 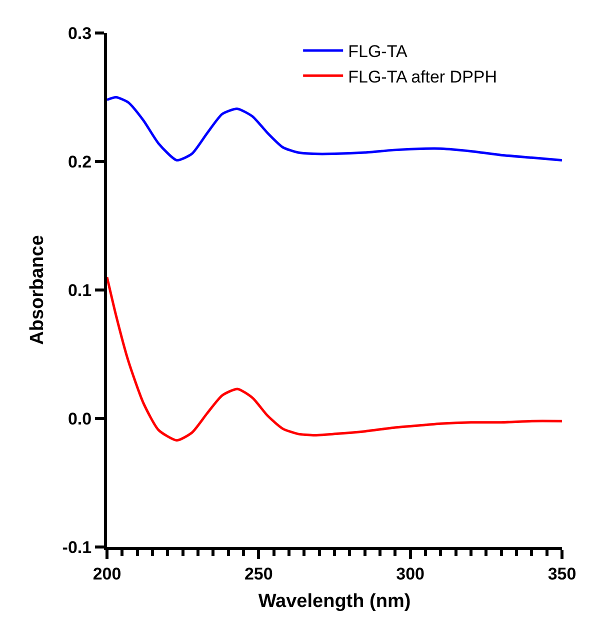 I want to click on y-tick-label: 0.1, so click(x=80, y=290).